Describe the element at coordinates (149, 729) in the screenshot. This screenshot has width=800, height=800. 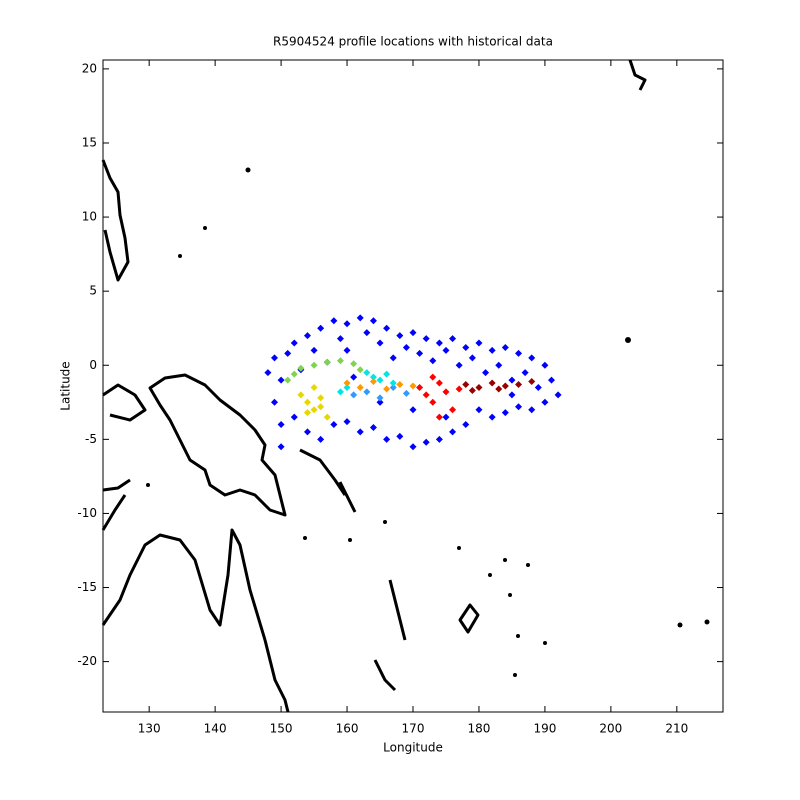
I see `x-tick-label: 130` at that location.